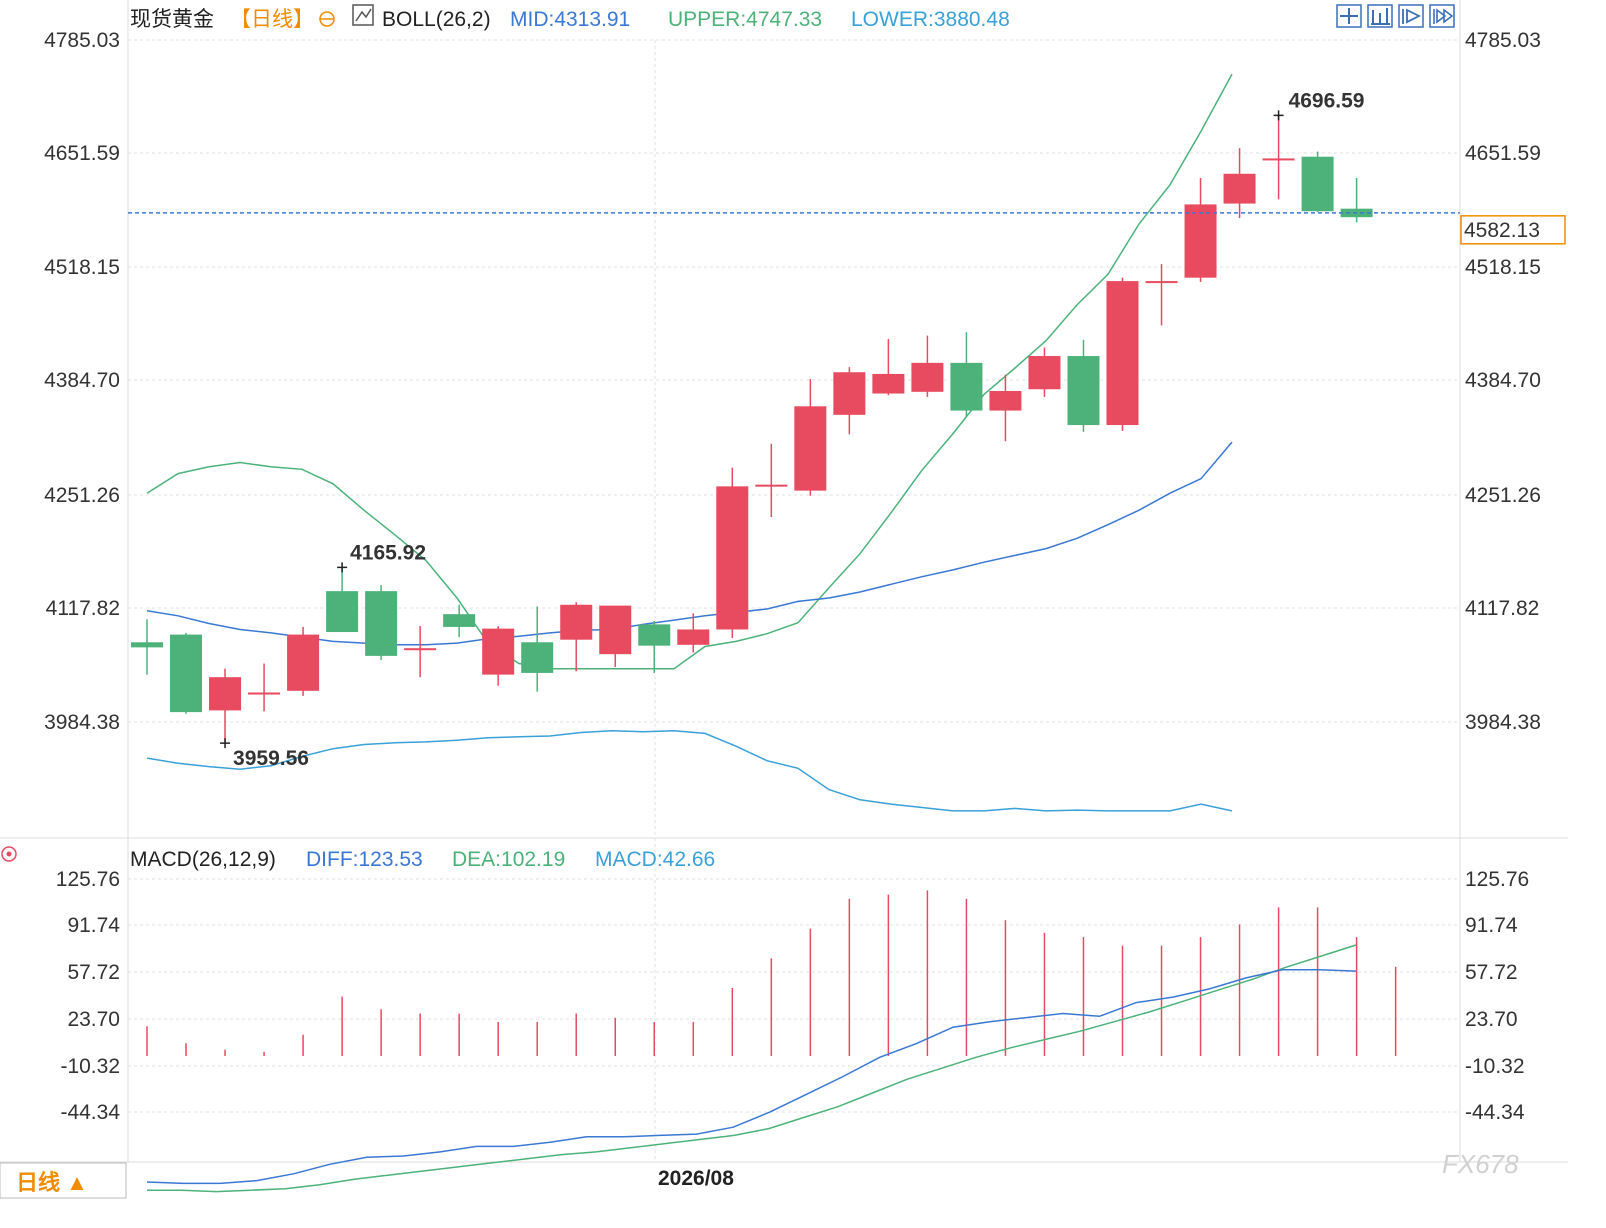 Image resolution: width=1606 pixels, height=1228 pixels. I want to click on macd-dea-label: DEA:102.19, so click(508, 859).